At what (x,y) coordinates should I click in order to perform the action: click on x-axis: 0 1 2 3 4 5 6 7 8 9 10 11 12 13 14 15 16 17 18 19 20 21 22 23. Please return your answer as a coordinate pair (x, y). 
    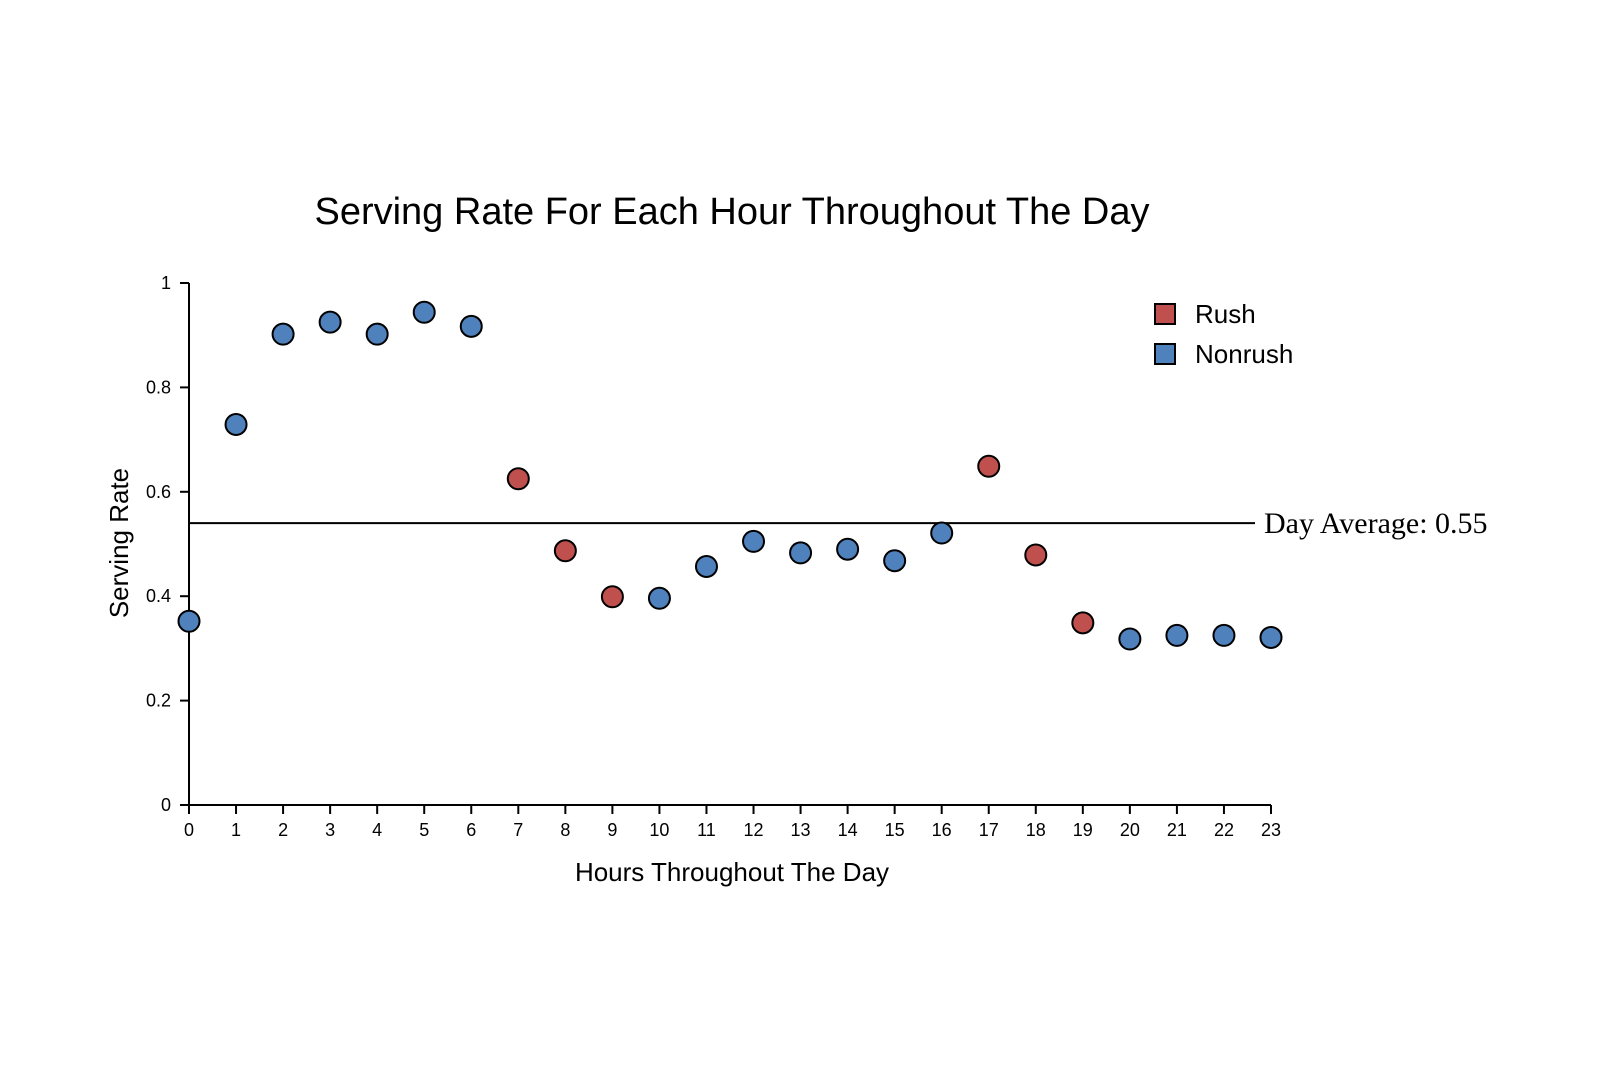
    Looking at the image, I should click on (732, 822).